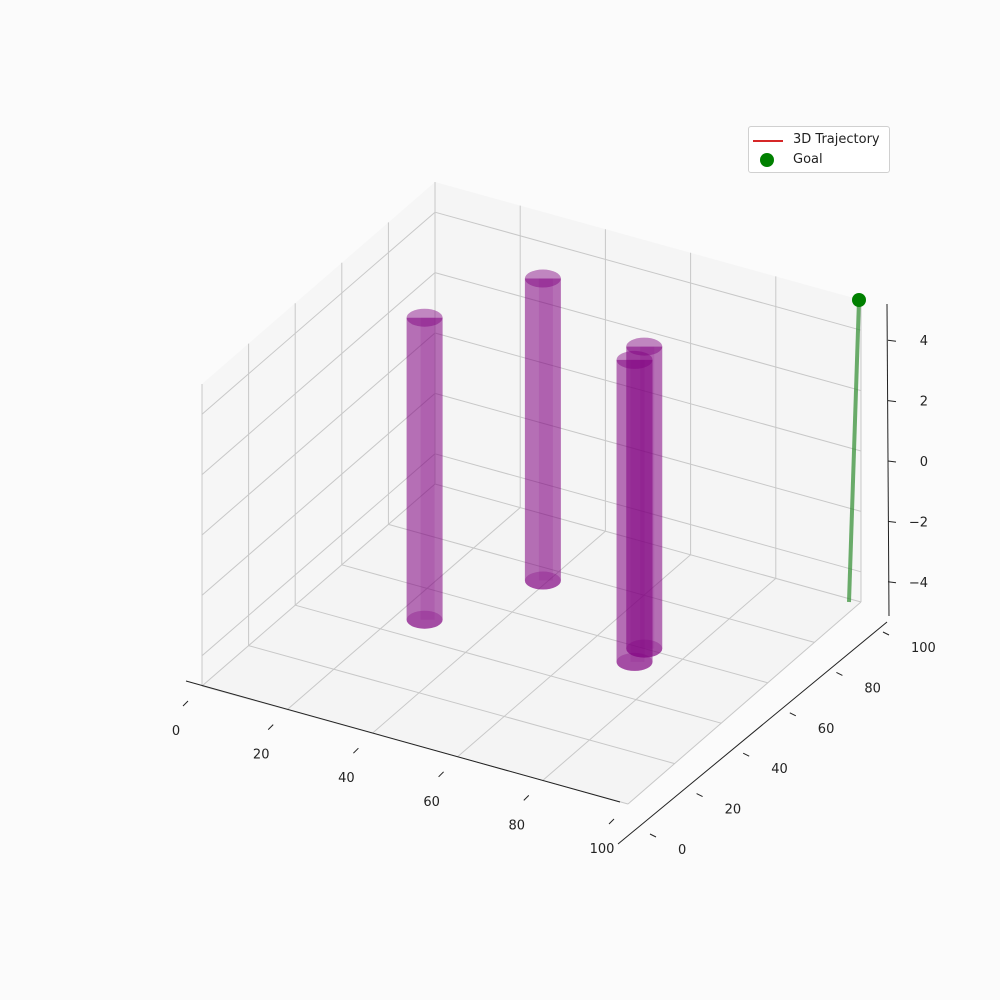  What do you see at coordinates (346, 778) in the screenshot?
I see `x-tick-label: 40` at bounding box center [346, 778].